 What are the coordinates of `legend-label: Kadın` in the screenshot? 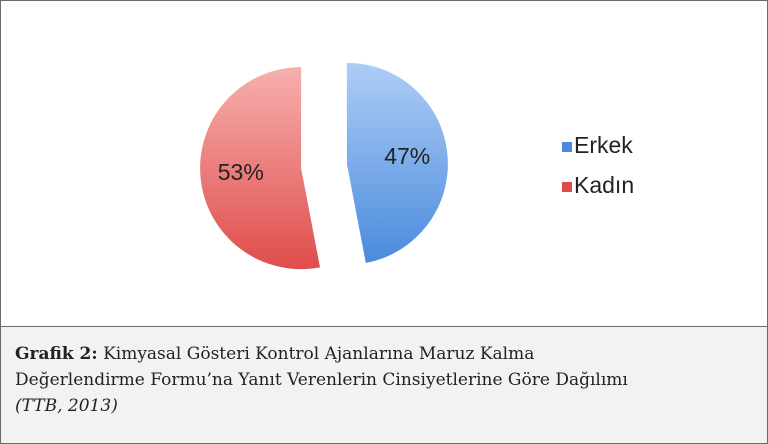 It's located at (604, 185).